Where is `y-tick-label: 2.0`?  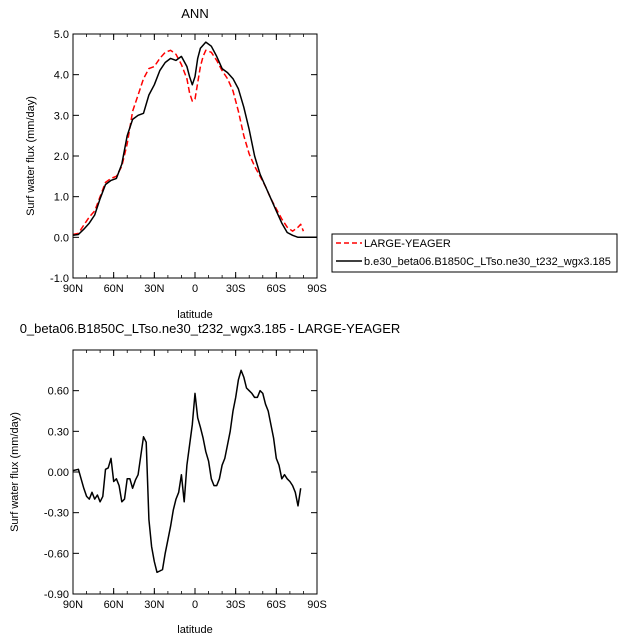
y-tick-label: 2.0 is located at coordinates (61, 157).